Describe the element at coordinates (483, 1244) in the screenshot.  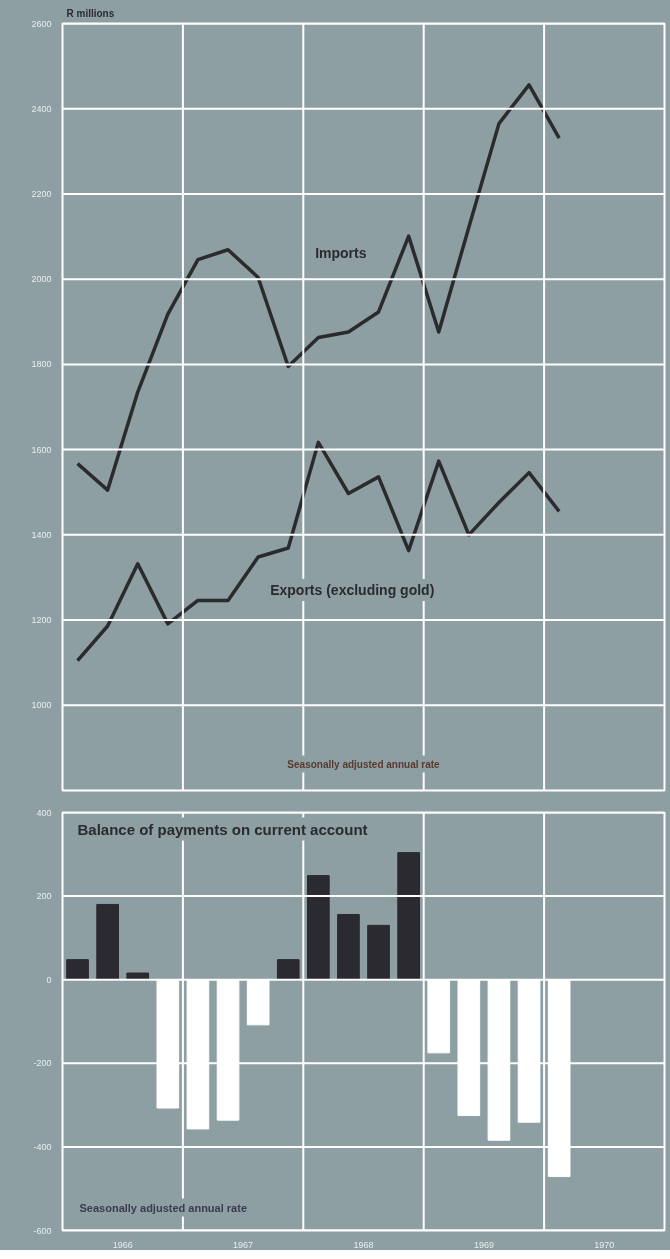
I see `x-tick-label: 1969` at that location.